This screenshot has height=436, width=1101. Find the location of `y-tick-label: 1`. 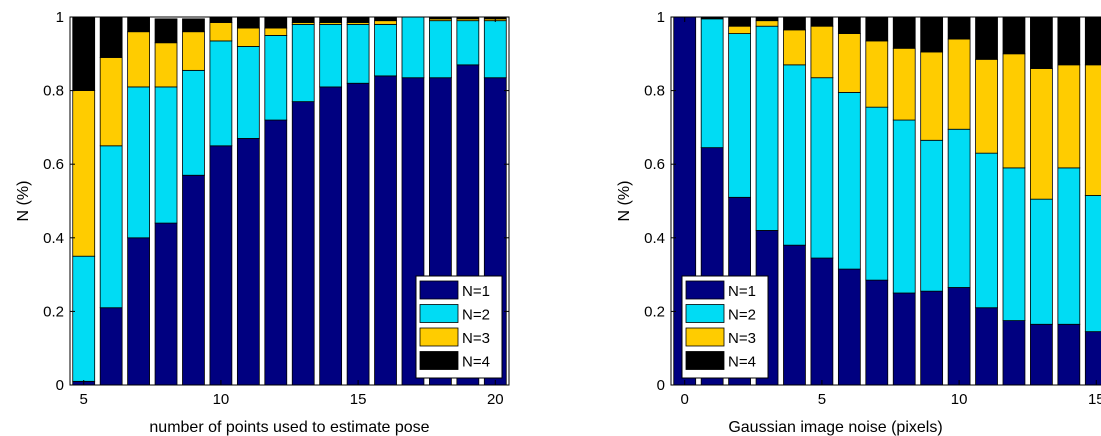

y-tick-label: 1 is located at coordinates (60, 17).